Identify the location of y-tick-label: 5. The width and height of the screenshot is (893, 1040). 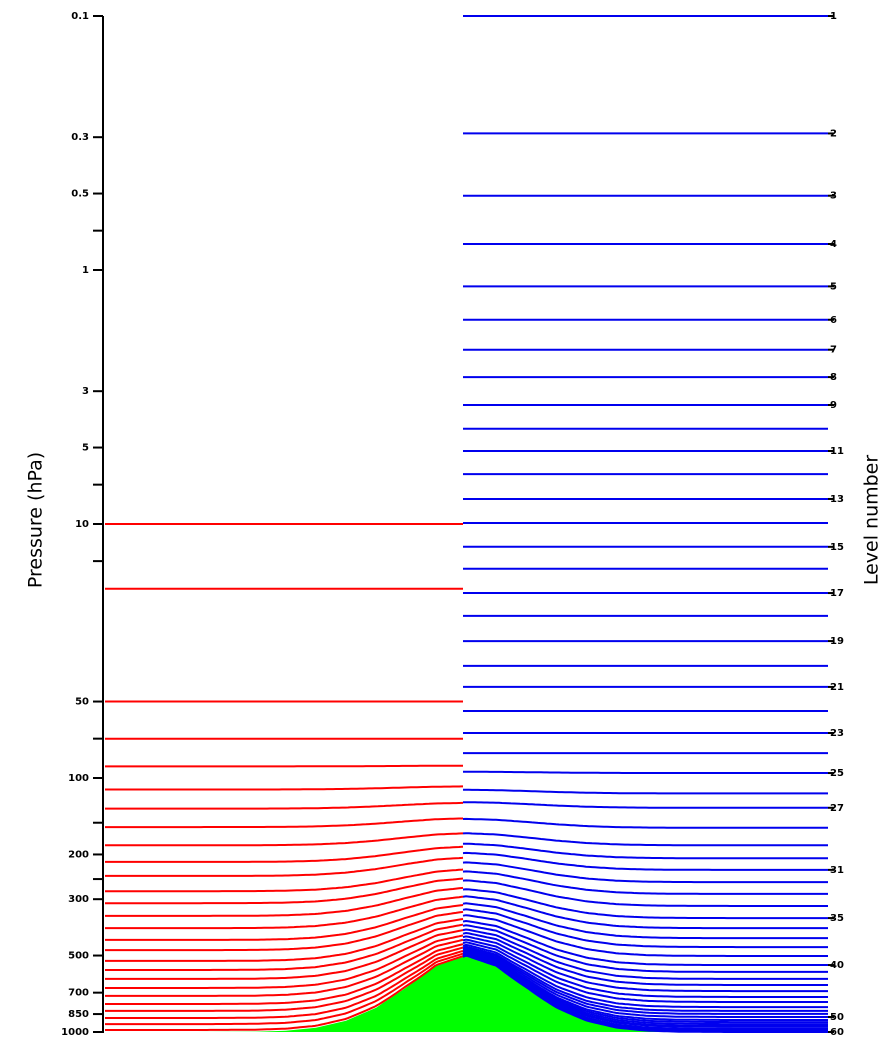
(85, 448).